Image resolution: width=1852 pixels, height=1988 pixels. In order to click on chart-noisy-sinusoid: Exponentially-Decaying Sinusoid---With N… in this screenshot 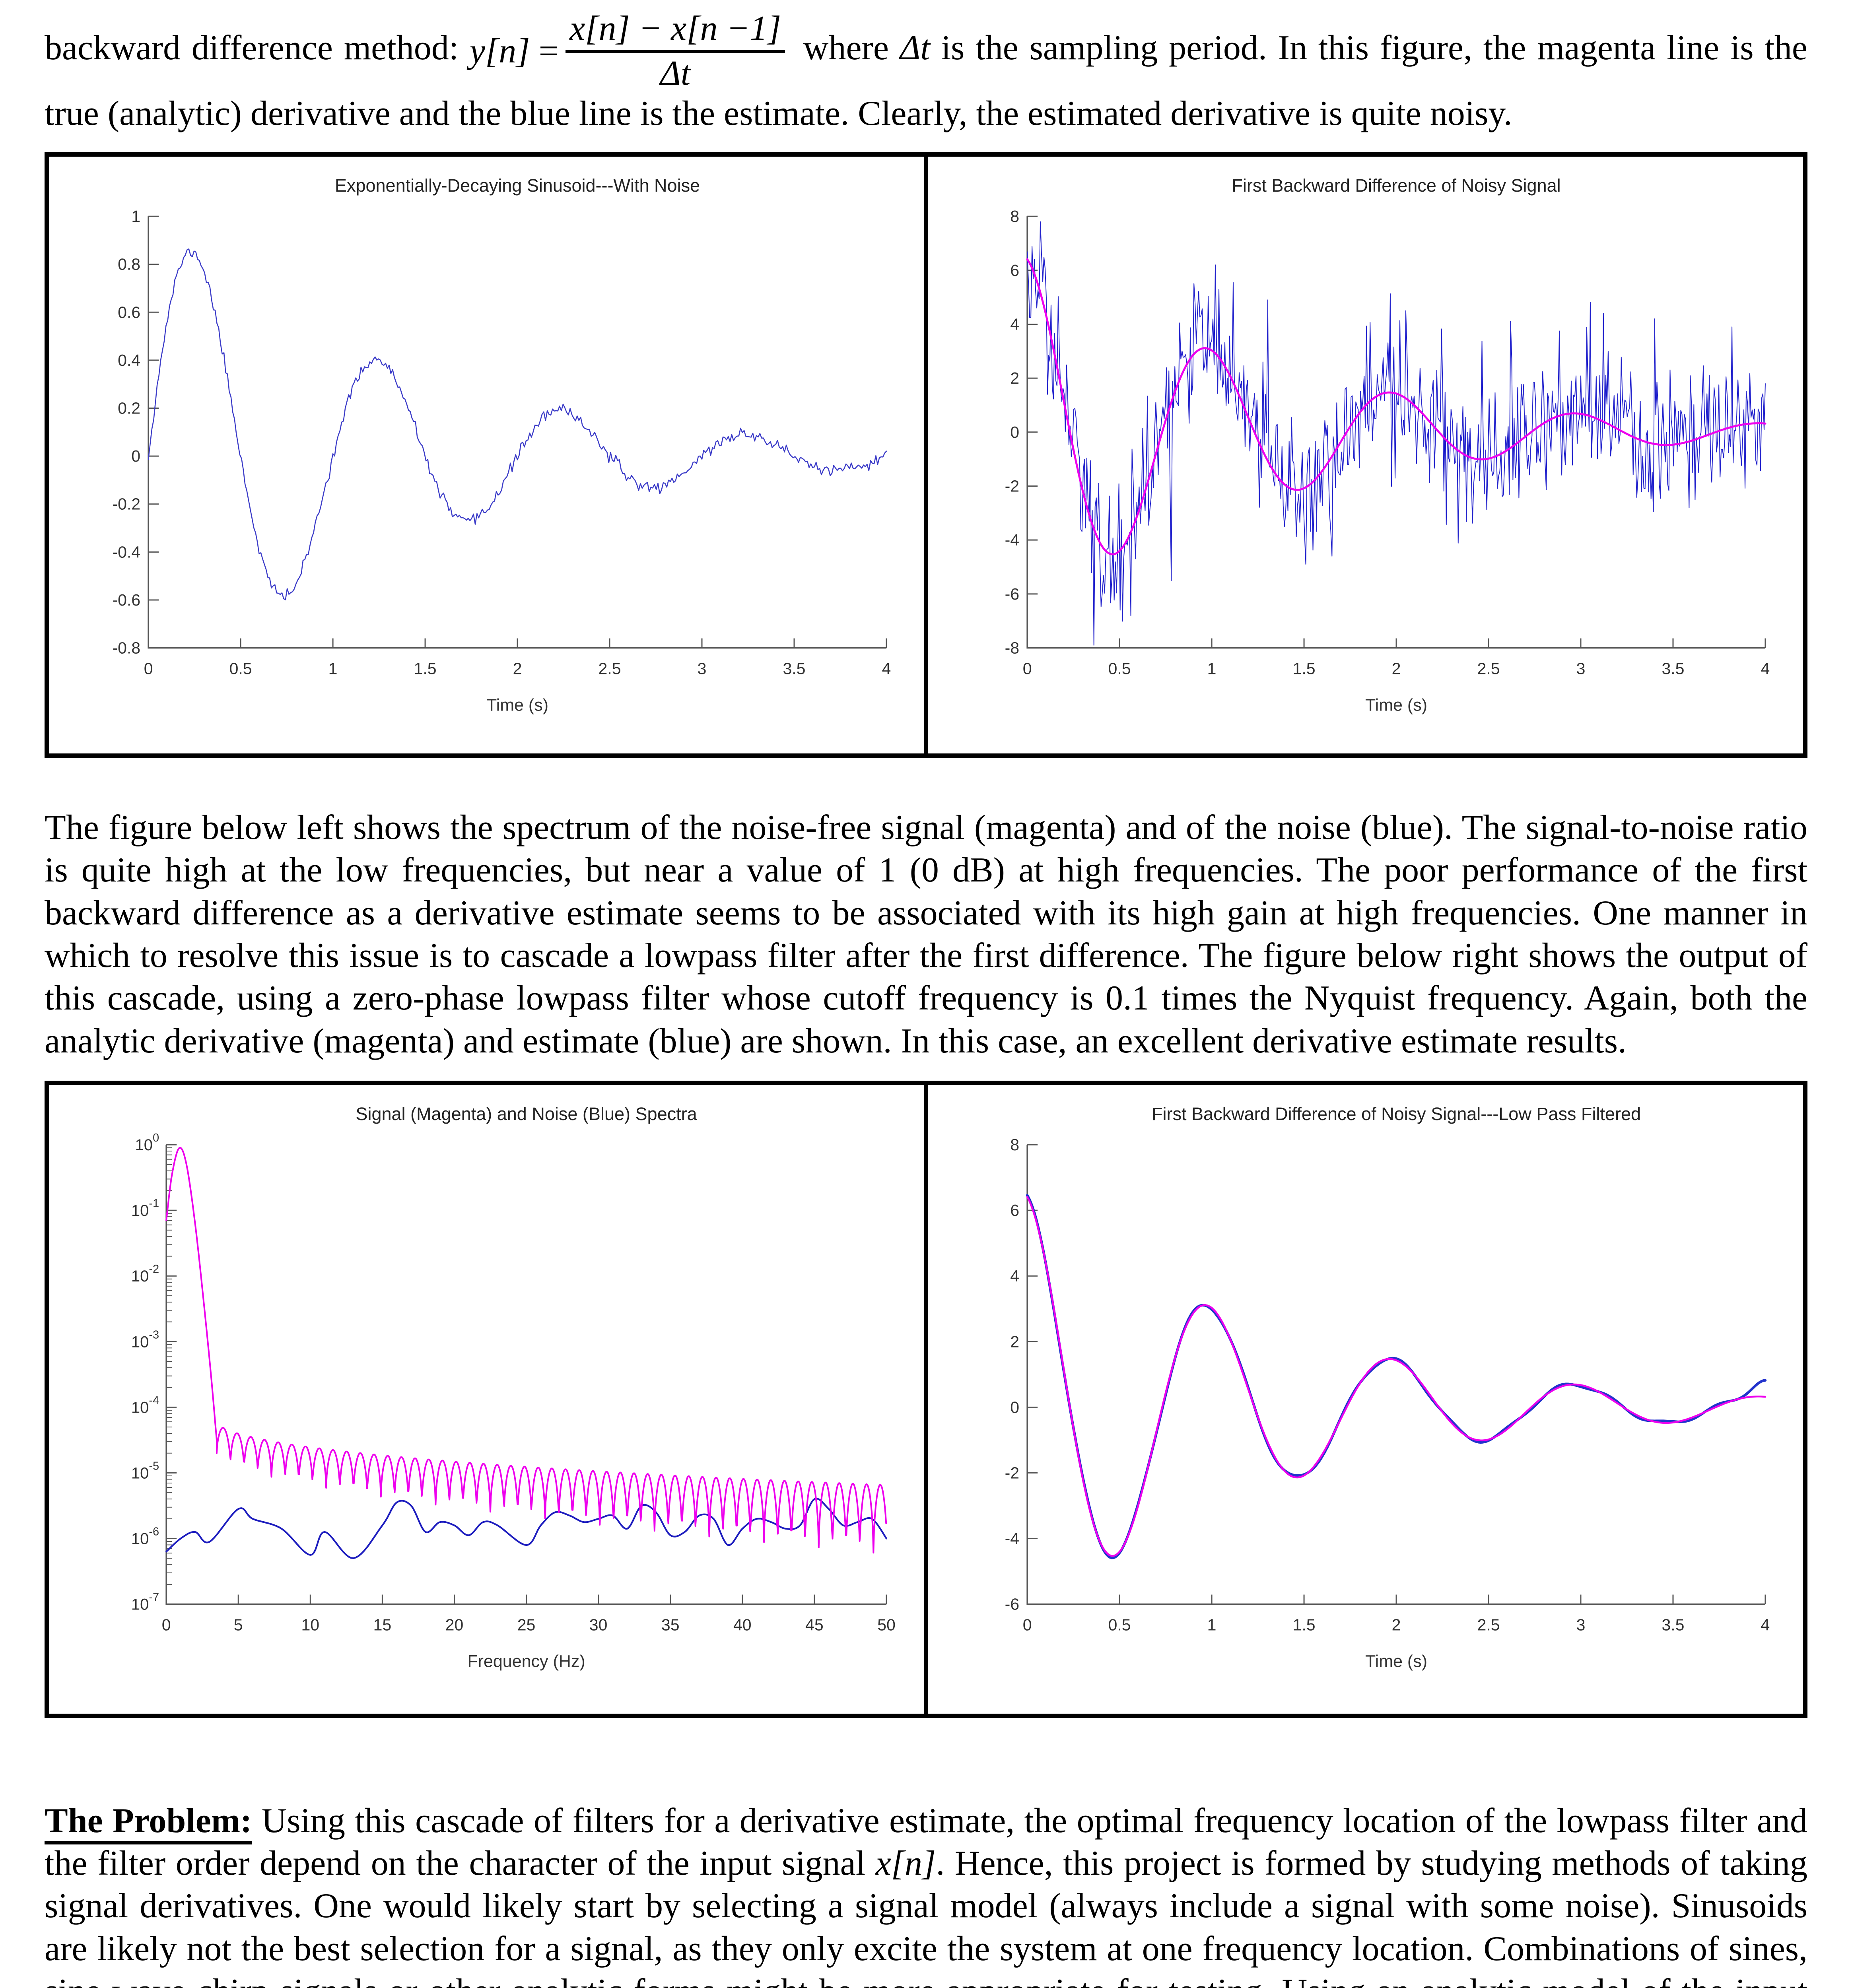, I will do `click(501, 445)`.